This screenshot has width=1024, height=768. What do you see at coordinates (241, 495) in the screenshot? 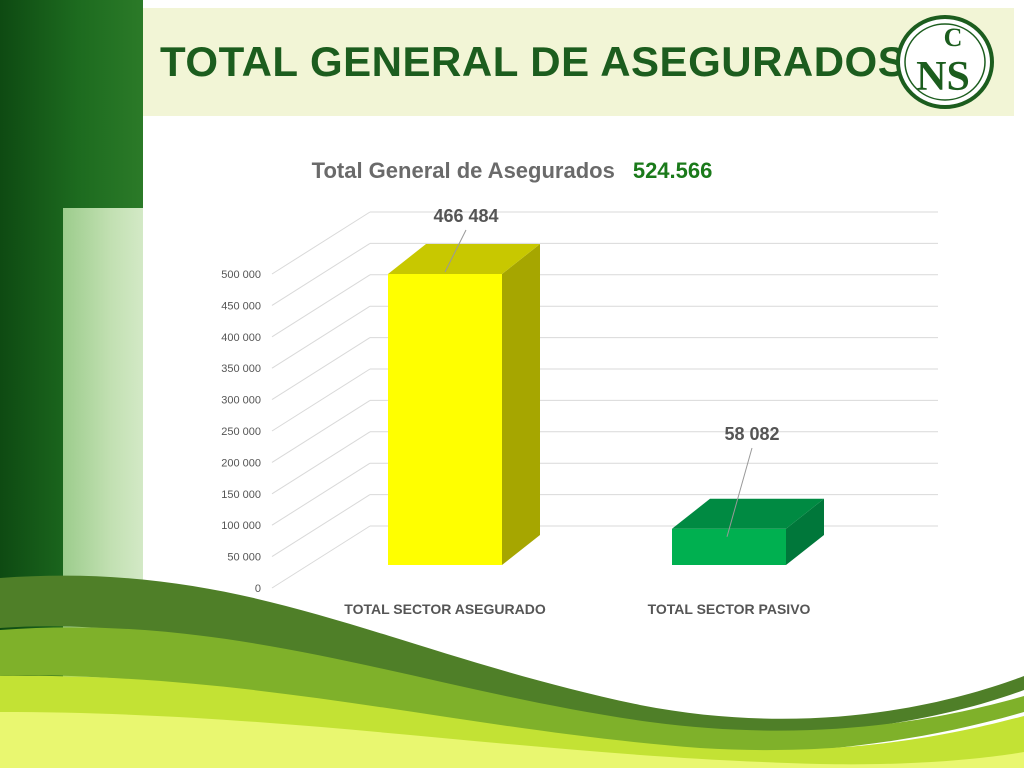
I see `y-tick-label: 150 000` at bounding box center [241, 495].